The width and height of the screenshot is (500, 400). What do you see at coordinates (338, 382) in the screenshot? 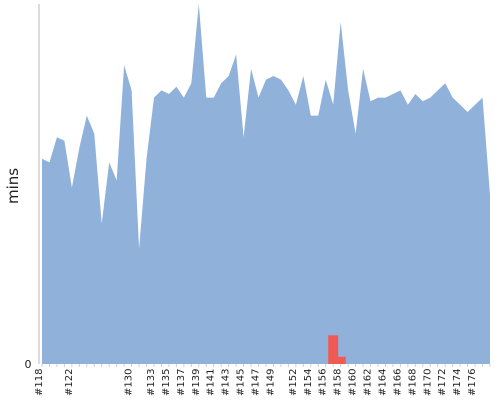
I see `x-tick-label: #158` at bounding box center [338, 382].